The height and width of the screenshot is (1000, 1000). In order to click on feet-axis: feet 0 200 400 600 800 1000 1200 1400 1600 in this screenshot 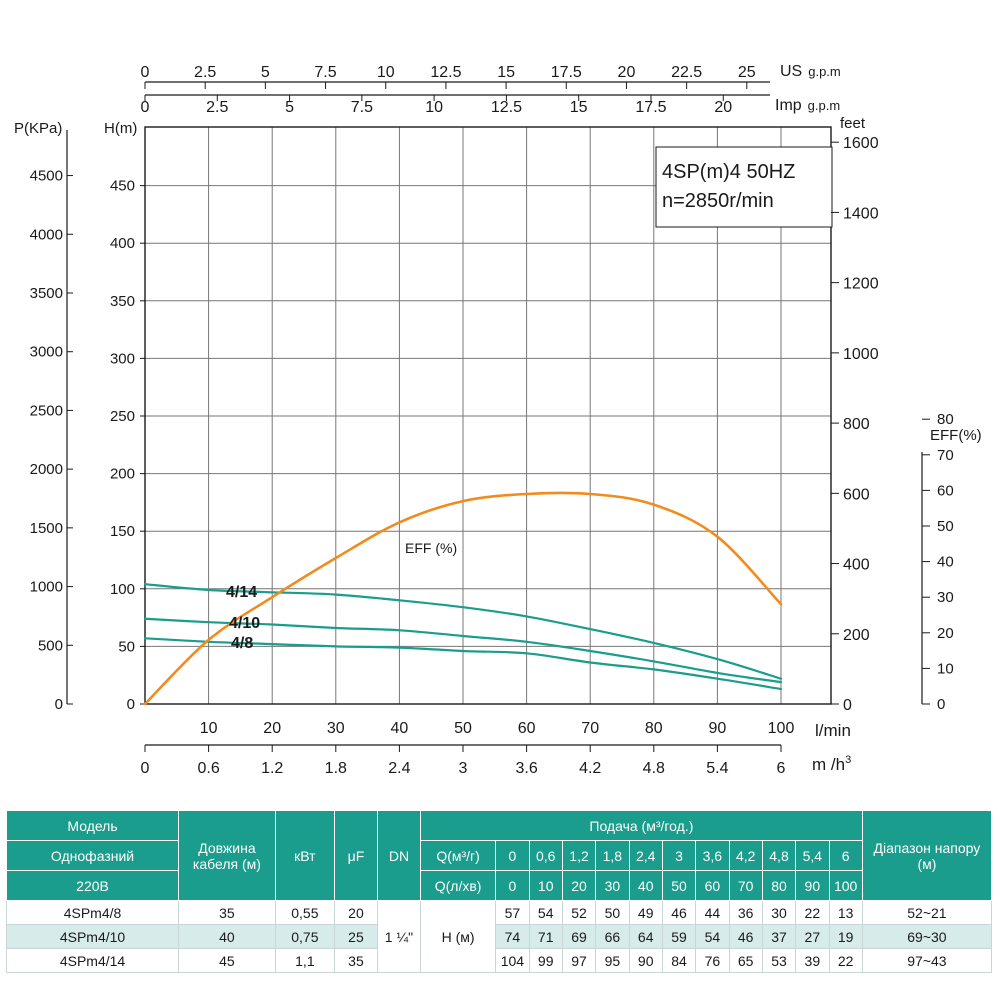, I will do `click(855, 414)`.